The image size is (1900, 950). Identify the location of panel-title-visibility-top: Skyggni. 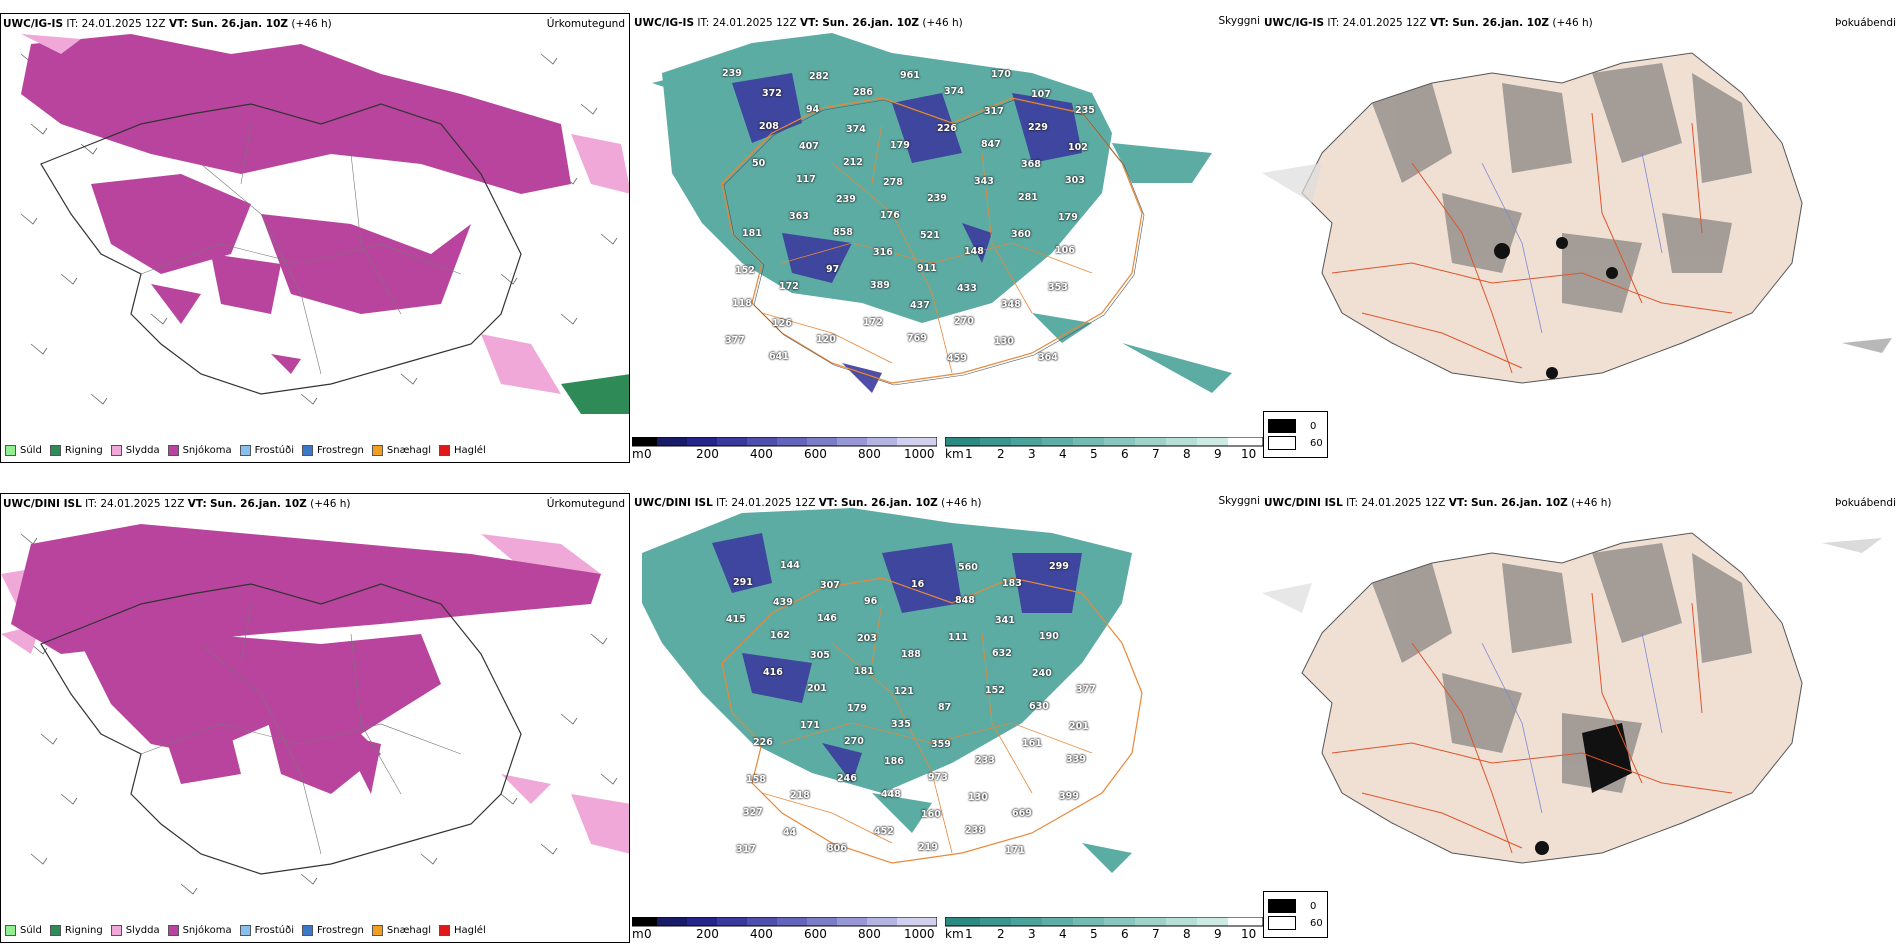
(1239, 21).